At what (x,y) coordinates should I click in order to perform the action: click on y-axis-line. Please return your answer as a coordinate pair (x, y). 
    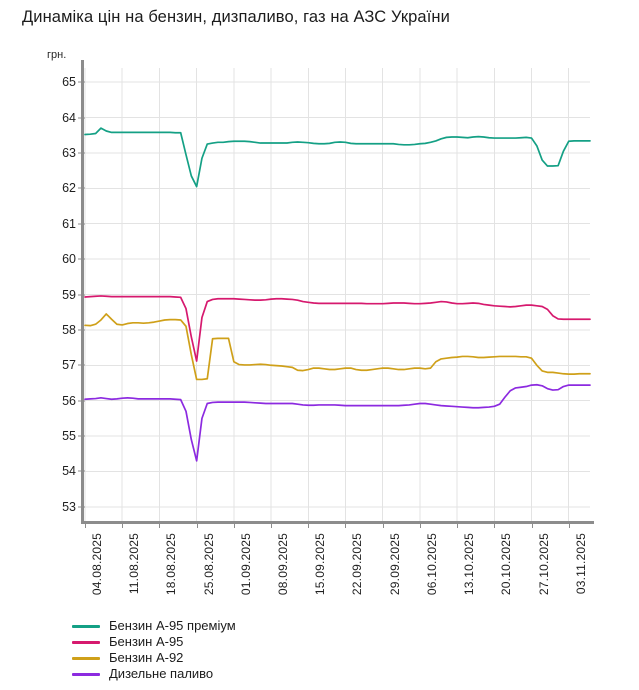
    Looking at the image, I should click on (82, 292).